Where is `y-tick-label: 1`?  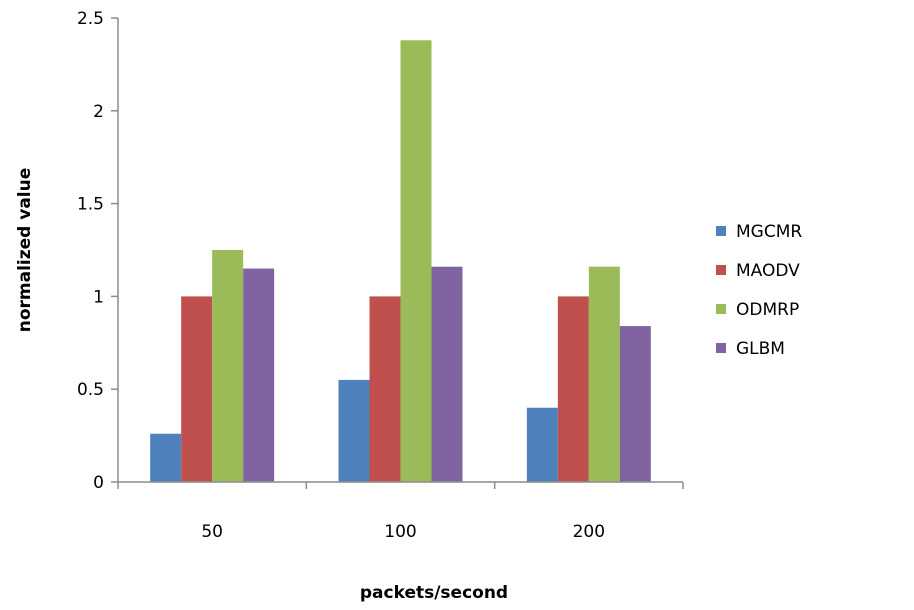
y-tick-label: 1 is located at coordinates (98, 297).